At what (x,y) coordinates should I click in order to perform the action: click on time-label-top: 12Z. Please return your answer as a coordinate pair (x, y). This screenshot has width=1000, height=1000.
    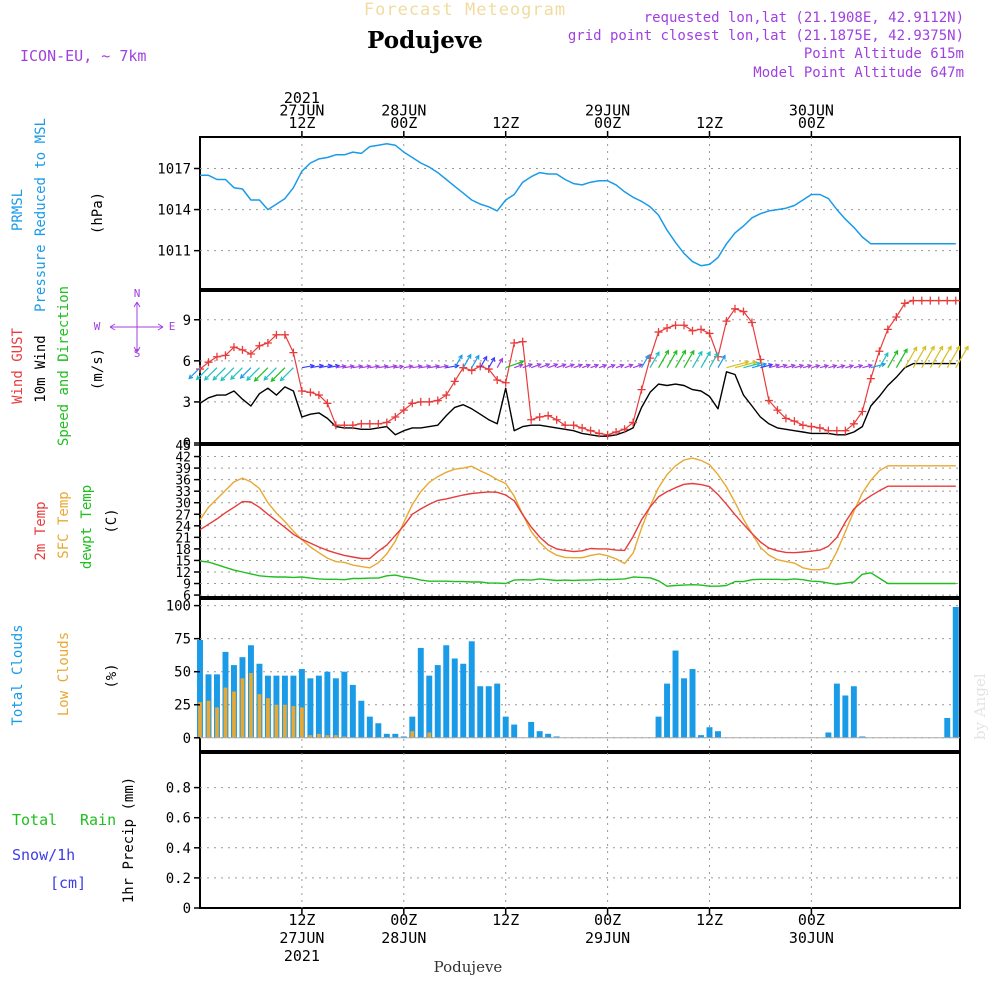
    Looking at the image, I should click on (301, 123).